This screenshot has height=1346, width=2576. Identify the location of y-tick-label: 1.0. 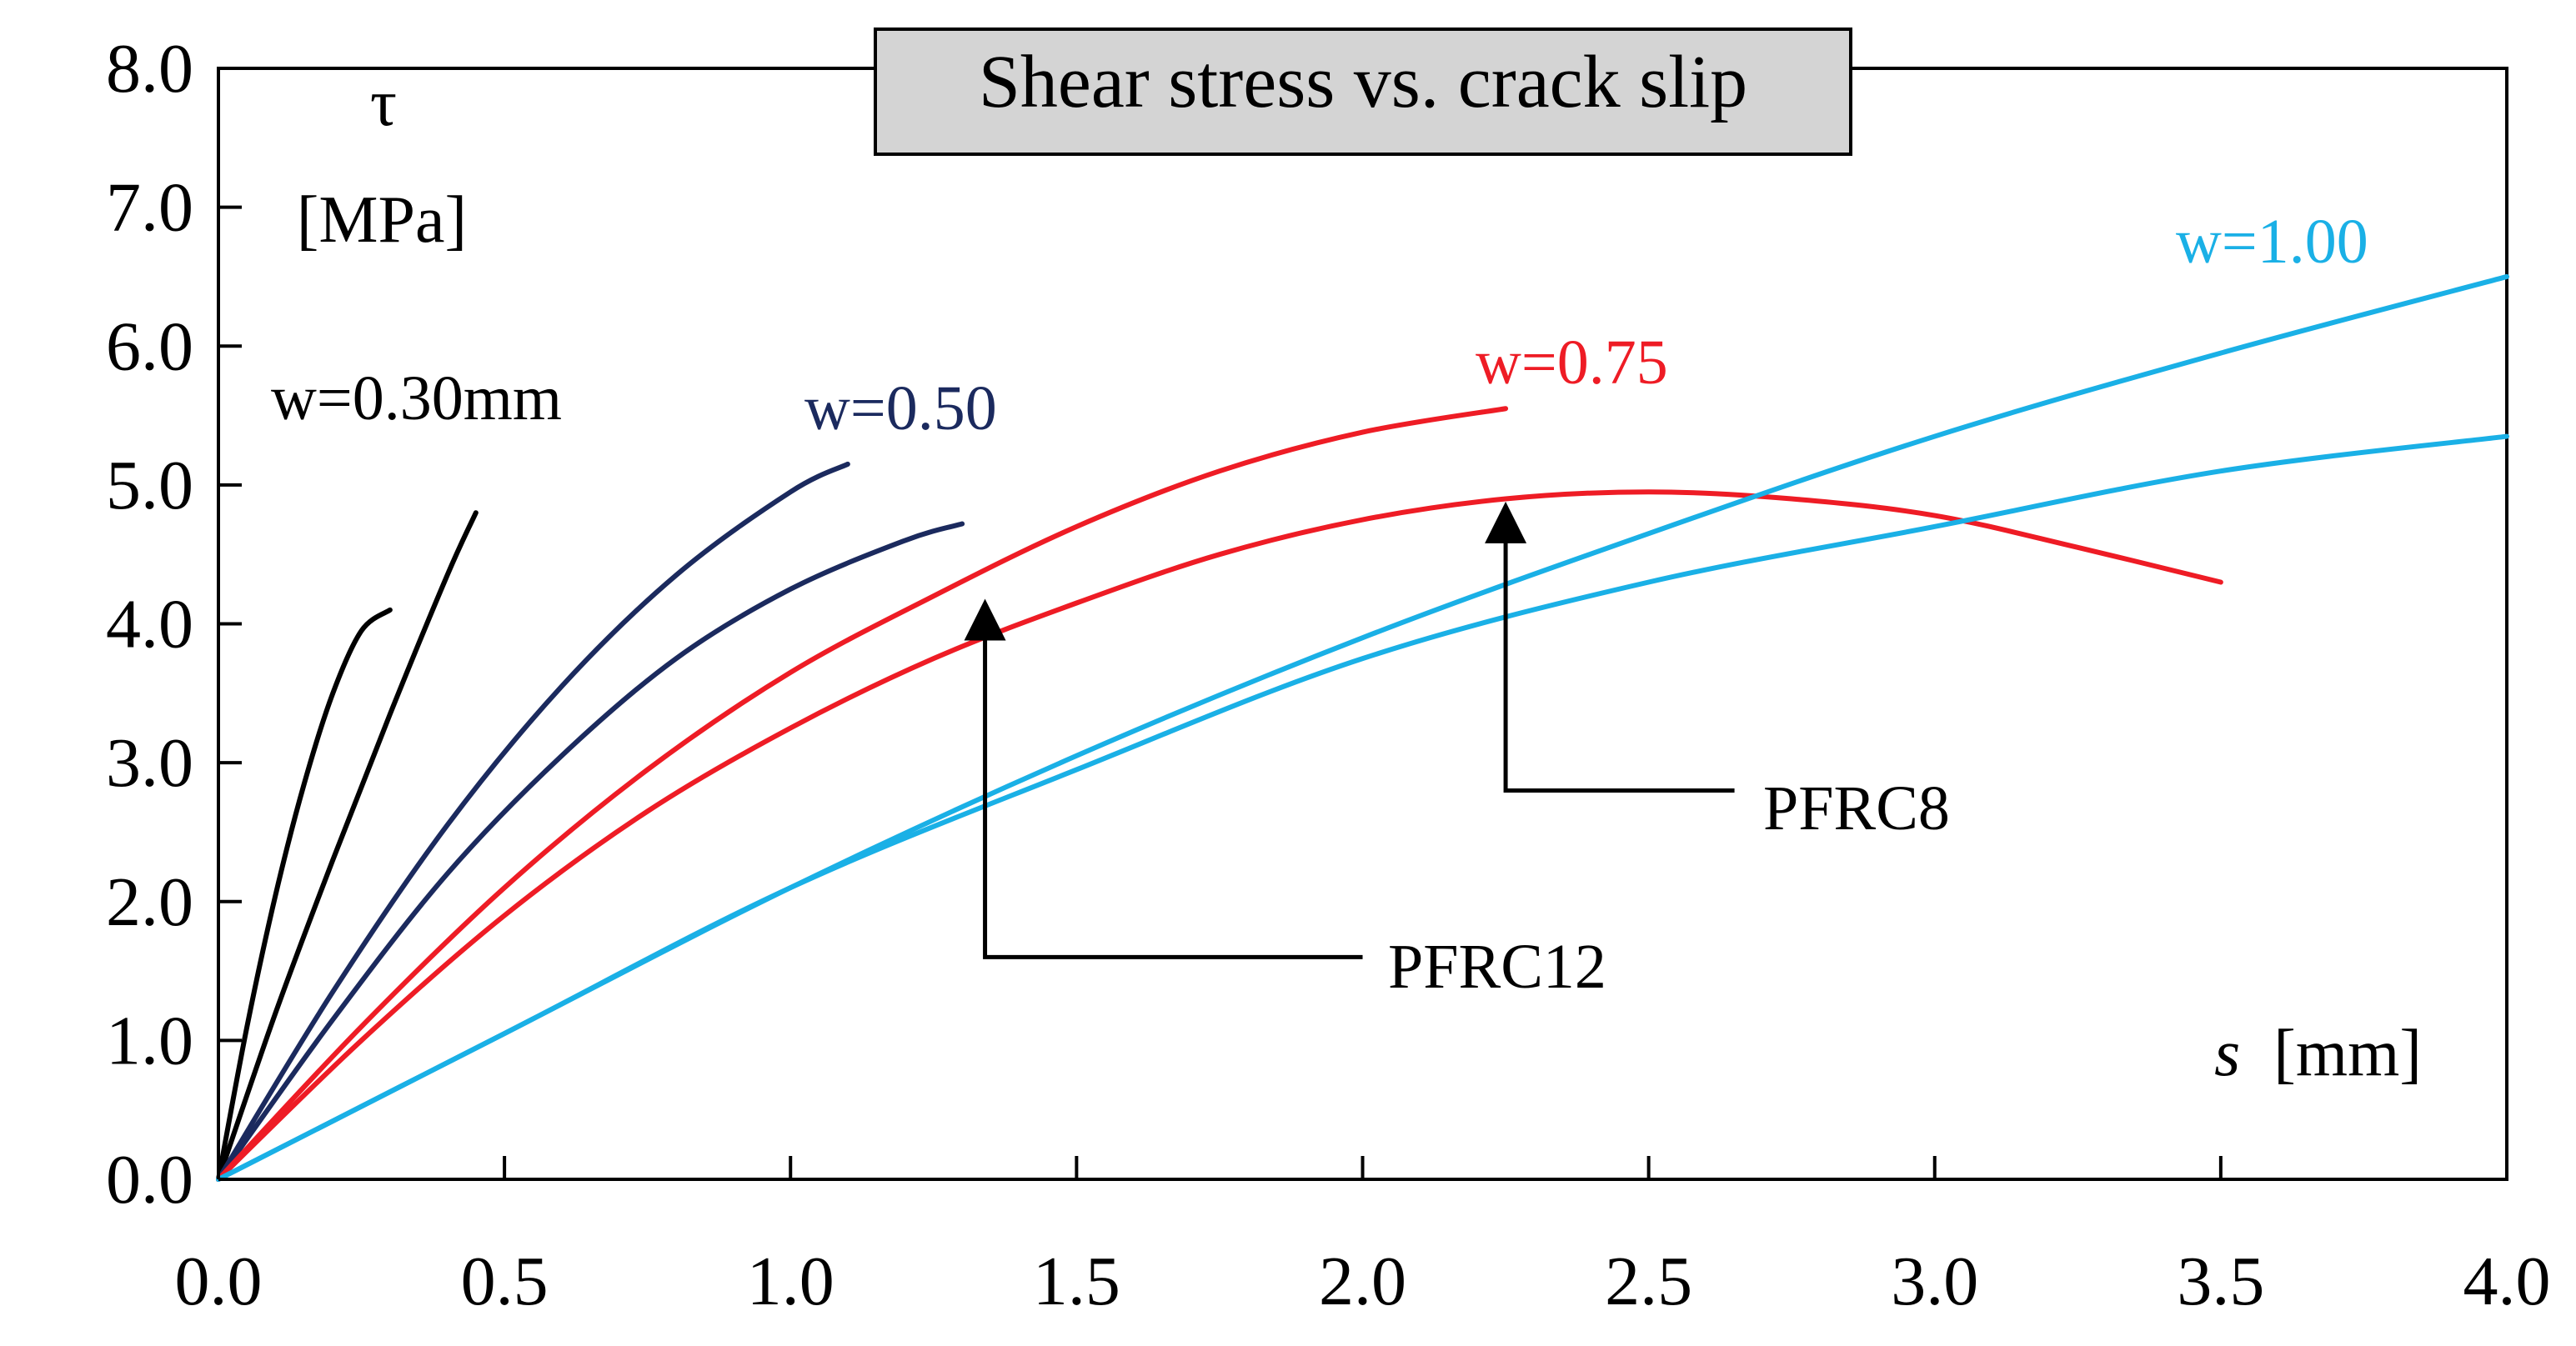
(149, 1040).